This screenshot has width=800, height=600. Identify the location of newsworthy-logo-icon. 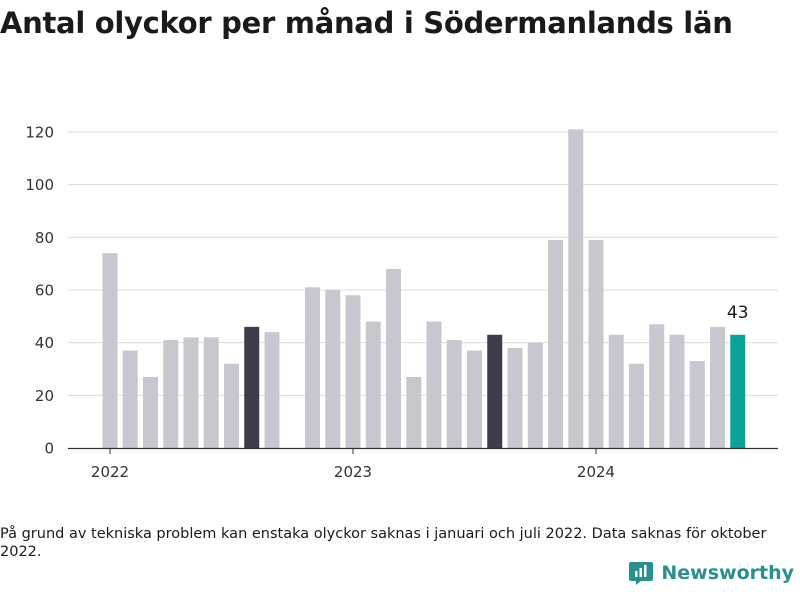
(641, 573).